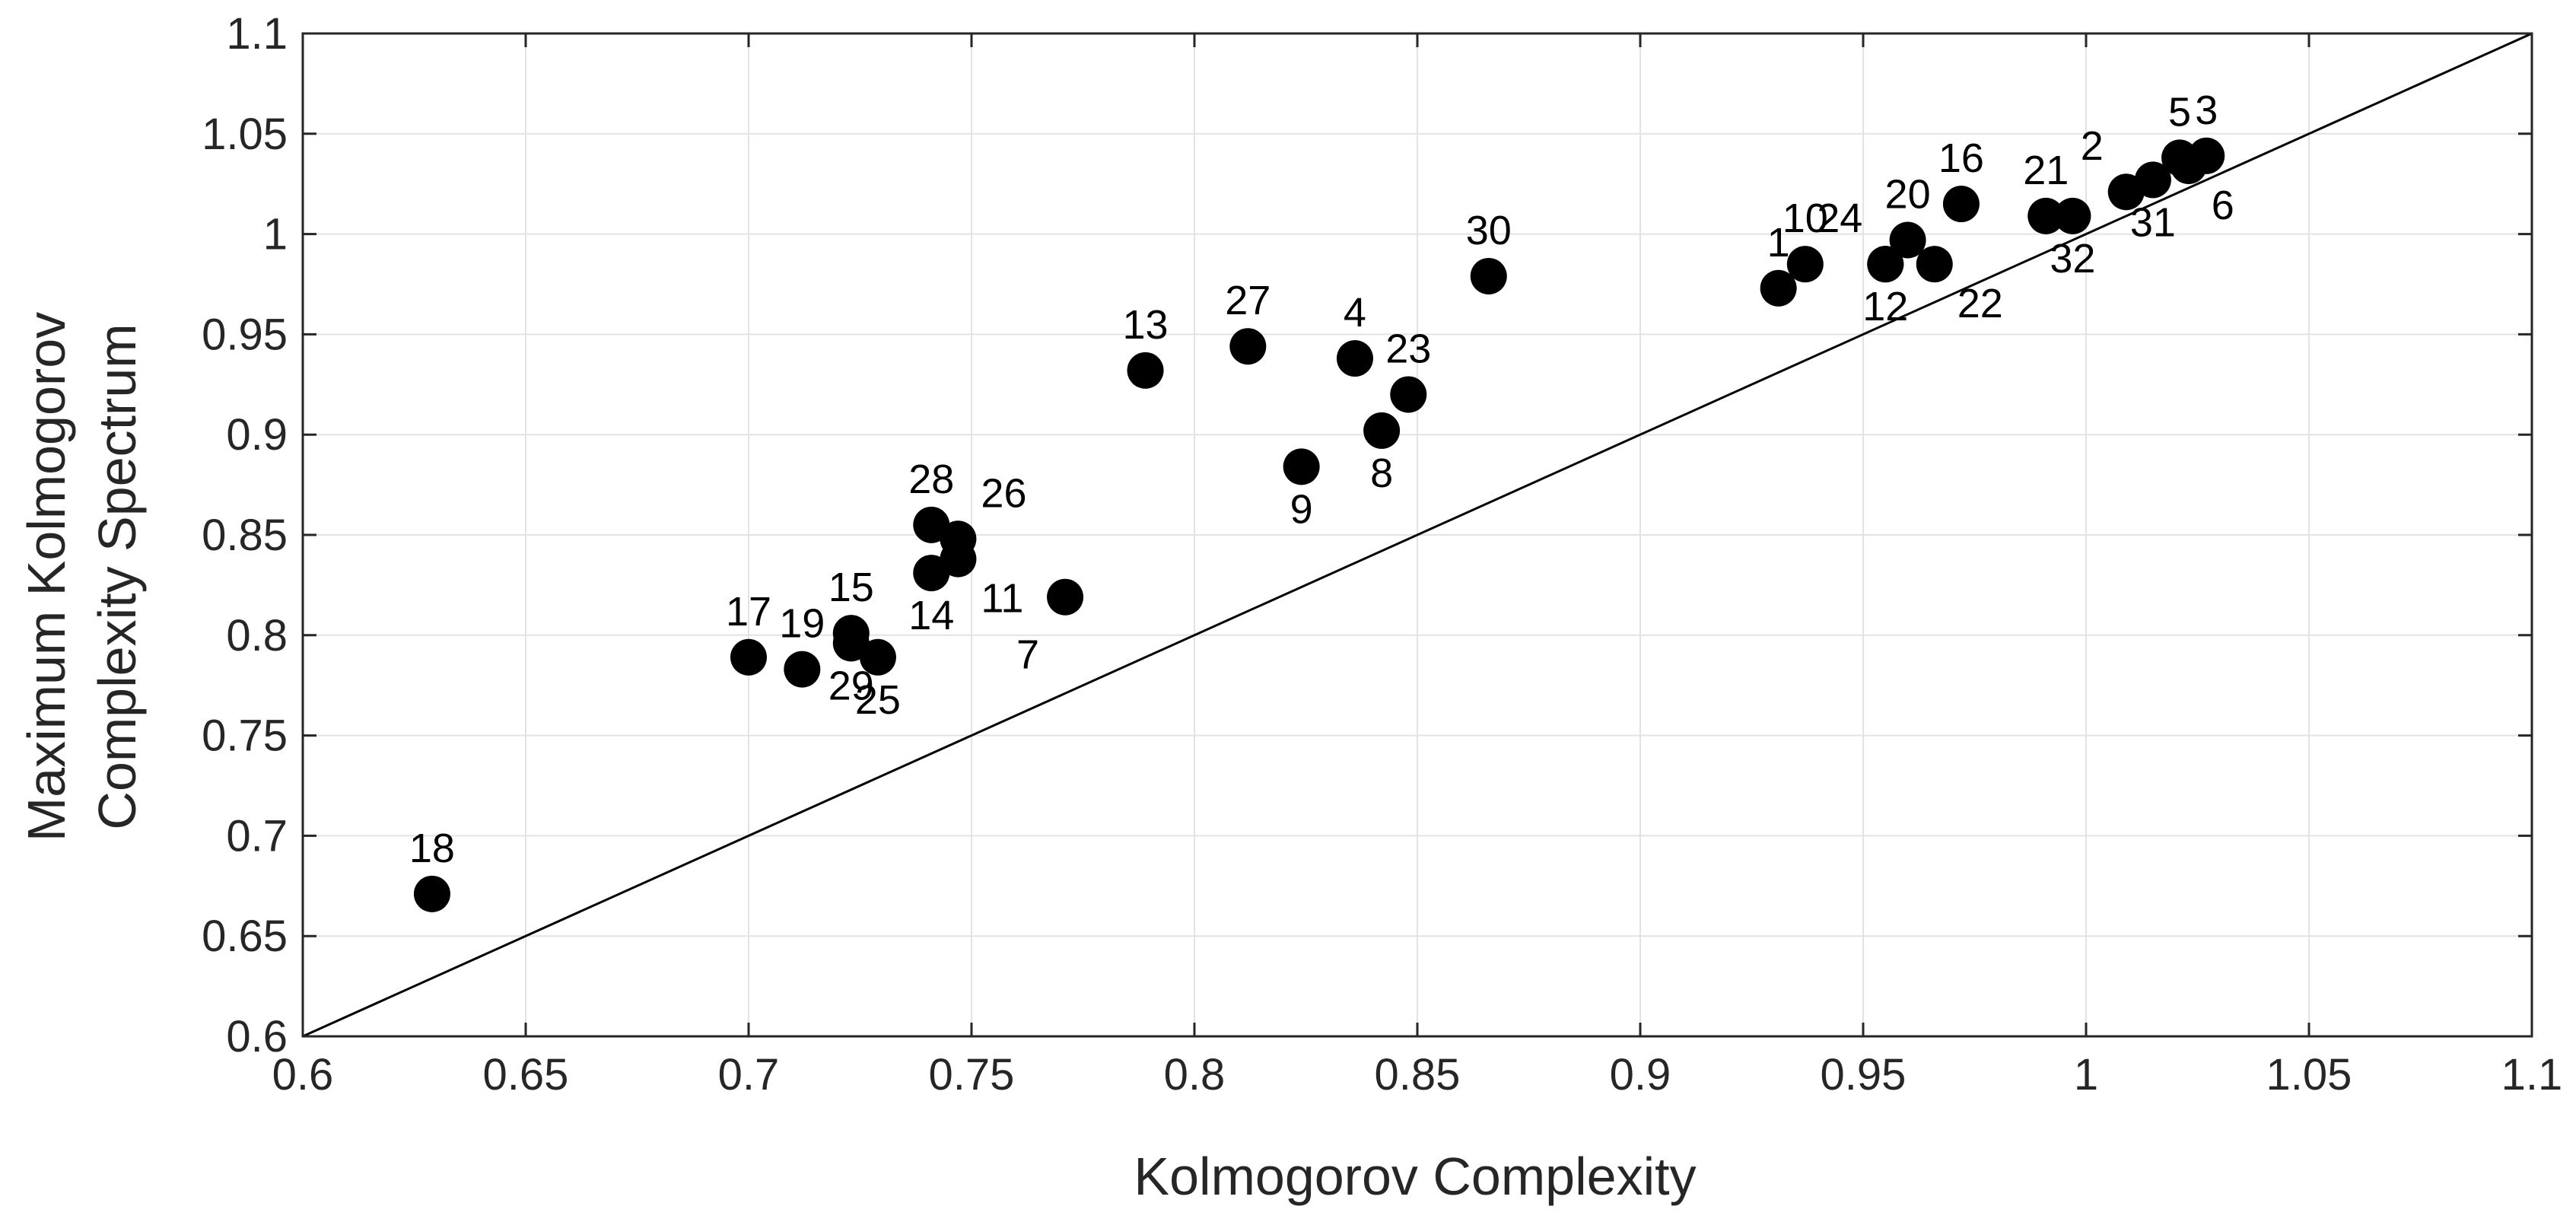 The width and height of the screenshot is (2576, 1222). Describe the element at coordinates (2206, 110) in the screenshot. I see `data-point-label-3: 3` at that location.